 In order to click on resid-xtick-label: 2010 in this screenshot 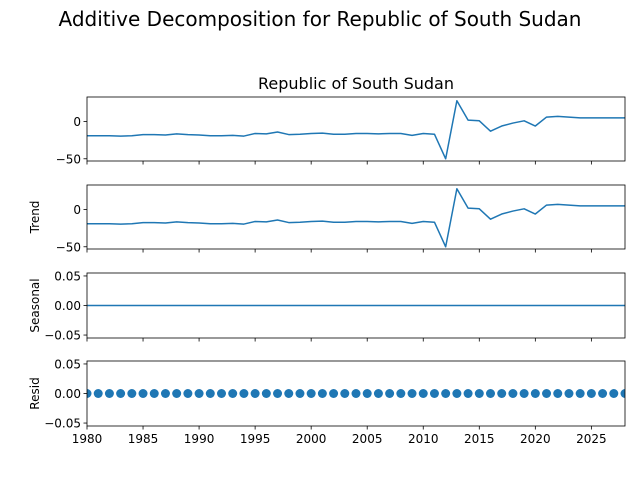, I will do `click(423, 439)`.